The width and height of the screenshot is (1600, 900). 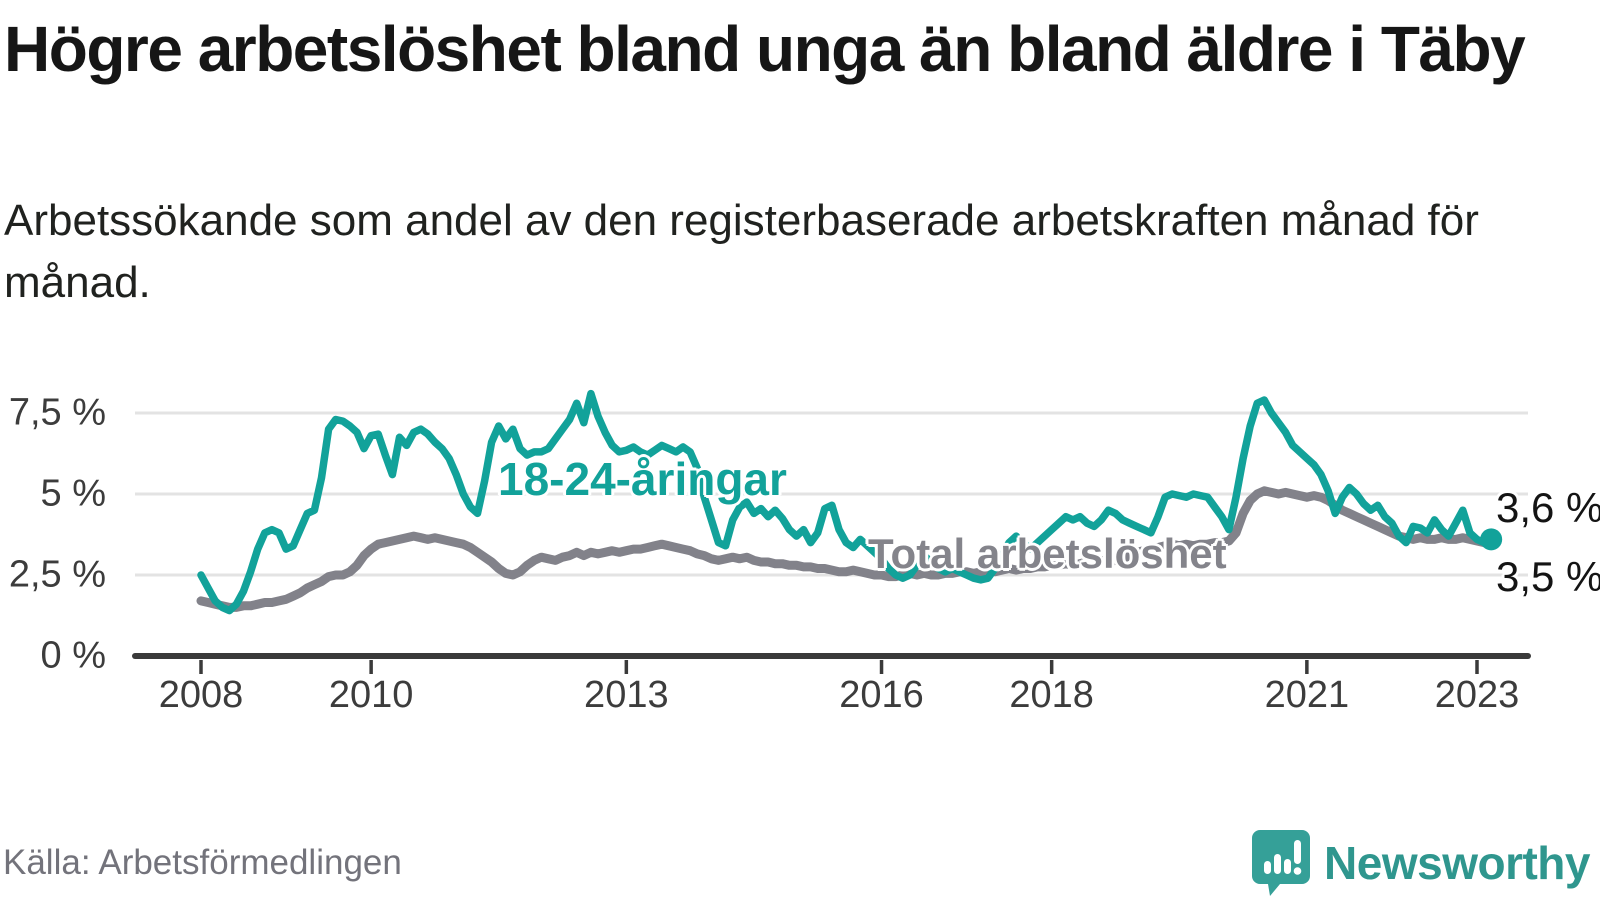 What do you see at coordinates (202, 862) in the screenshot?
I see `source-note: Källa: Arbetsförmedlingen` at bounding box center [202, 862].